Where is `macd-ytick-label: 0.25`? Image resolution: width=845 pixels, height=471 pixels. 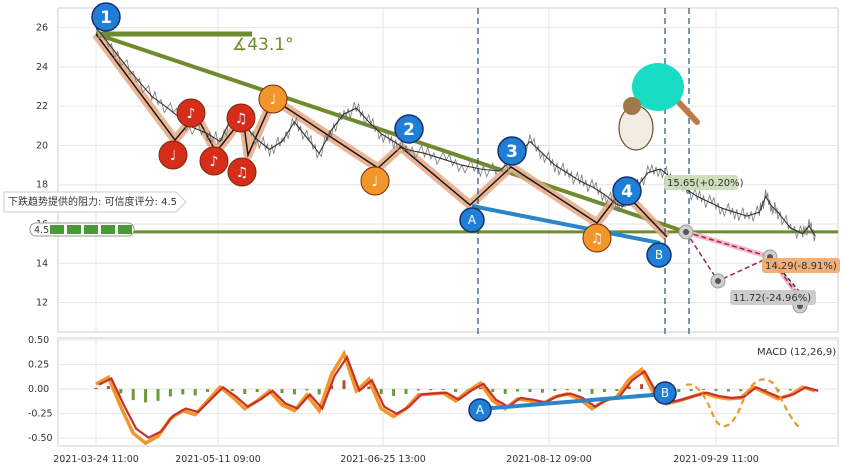 macd-ytick-label: 0.25 is located at coordinates (38, 365).